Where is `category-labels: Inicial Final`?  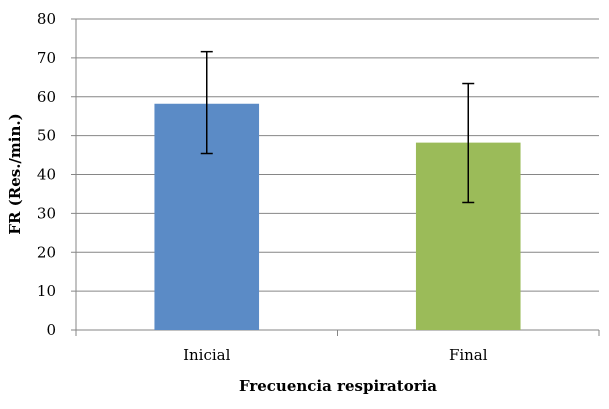 category-labels: Inicial Final is located at coordinates (335, 355).